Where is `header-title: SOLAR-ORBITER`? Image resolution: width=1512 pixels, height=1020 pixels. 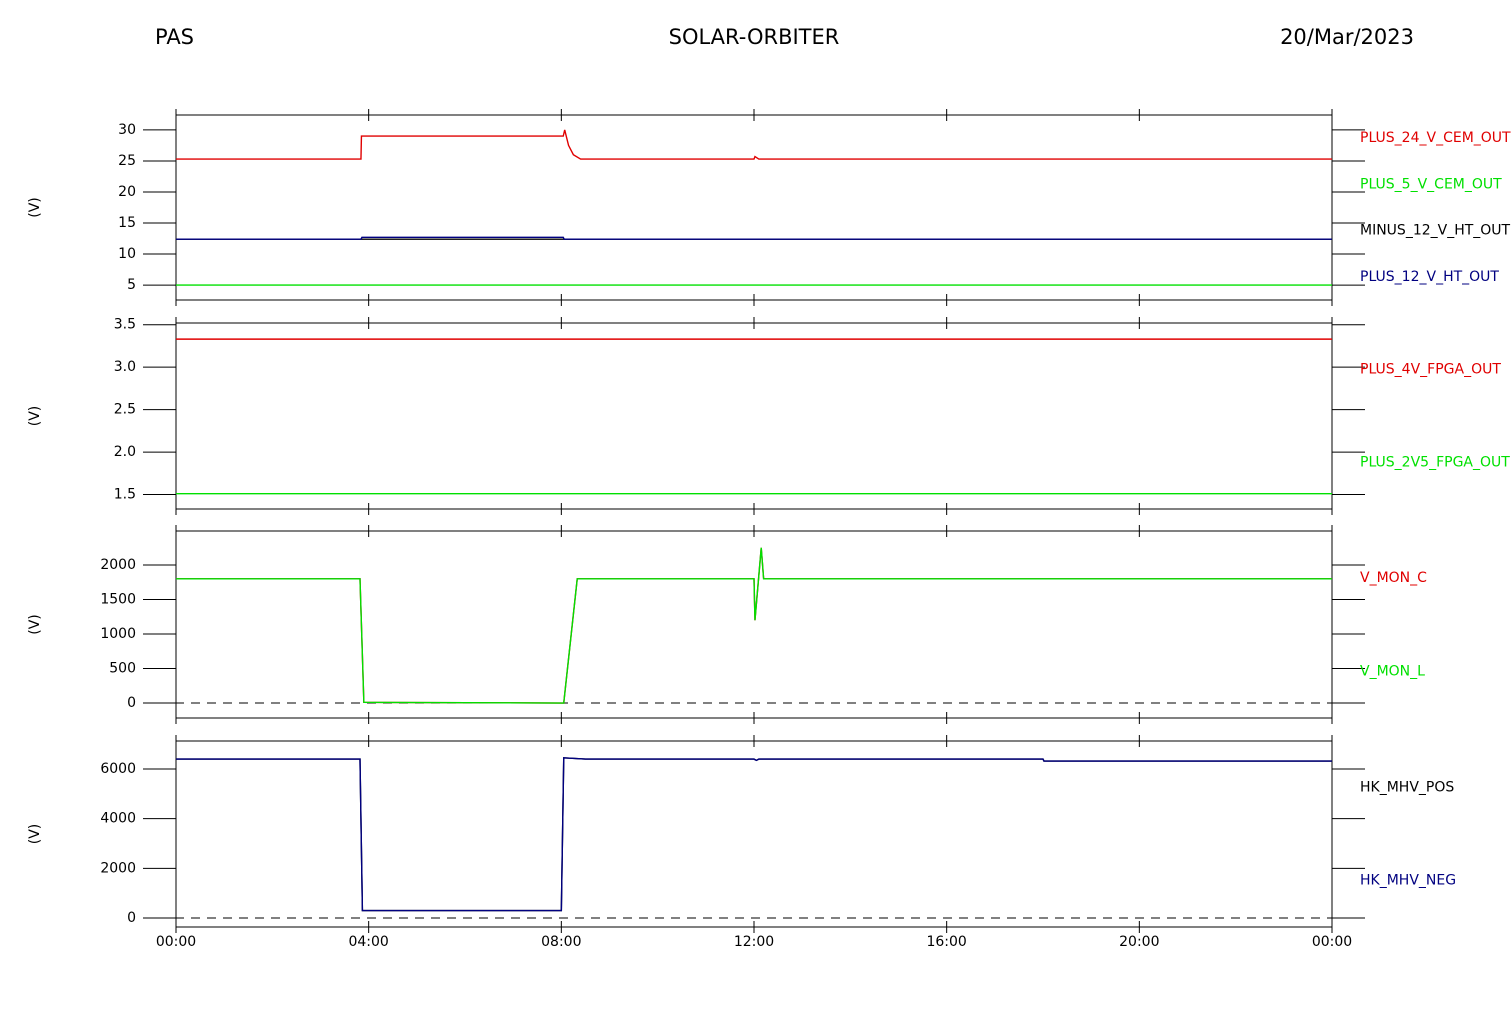 header-title: SOLAR-ORBITER is located at coordinates (754, 37).